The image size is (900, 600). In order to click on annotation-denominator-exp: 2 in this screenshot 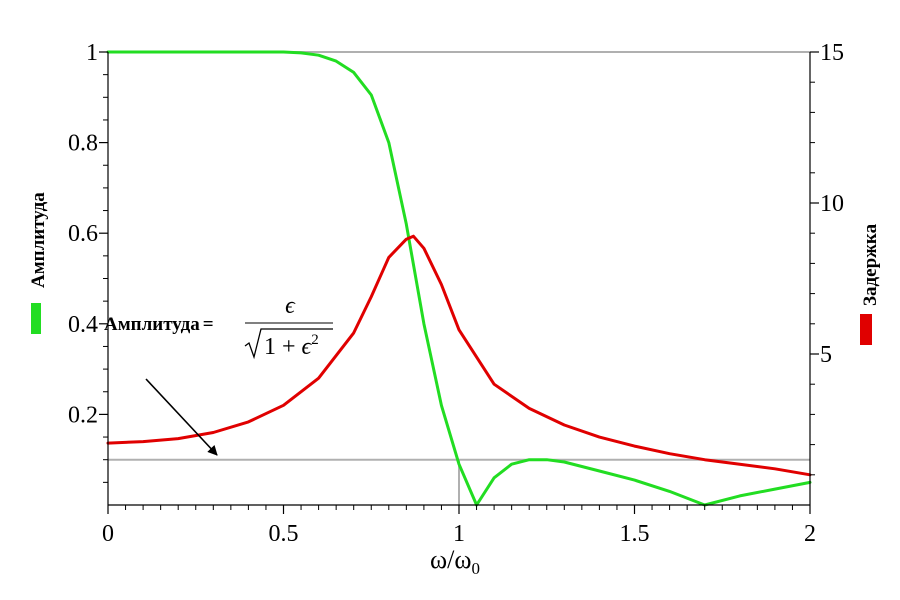, I will do `click(315, 340)`.